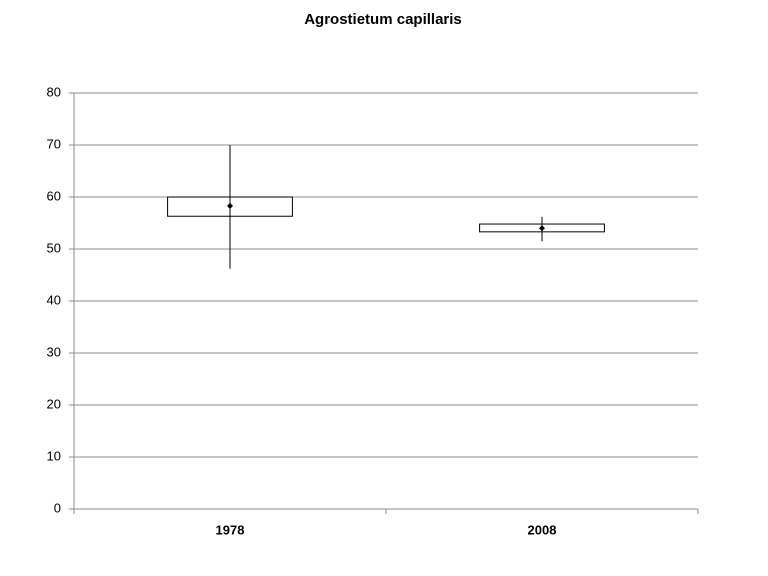 The image size is (768, 576). Describe the element at coordinates (54, 455) in the screenshot. I see `y-tick-label: 10` at that location.